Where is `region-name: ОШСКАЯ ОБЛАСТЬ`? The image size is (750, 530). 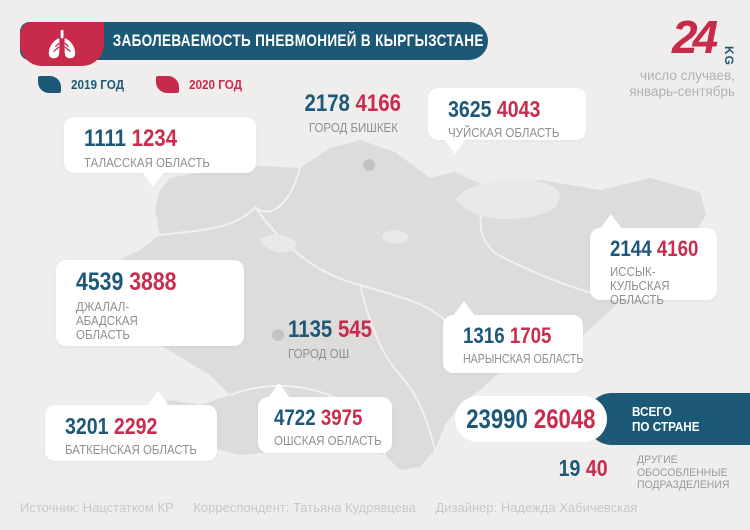 region-name: ОШСКАЯ ОБЛАСТЬ is located at coordinates (328, 441).